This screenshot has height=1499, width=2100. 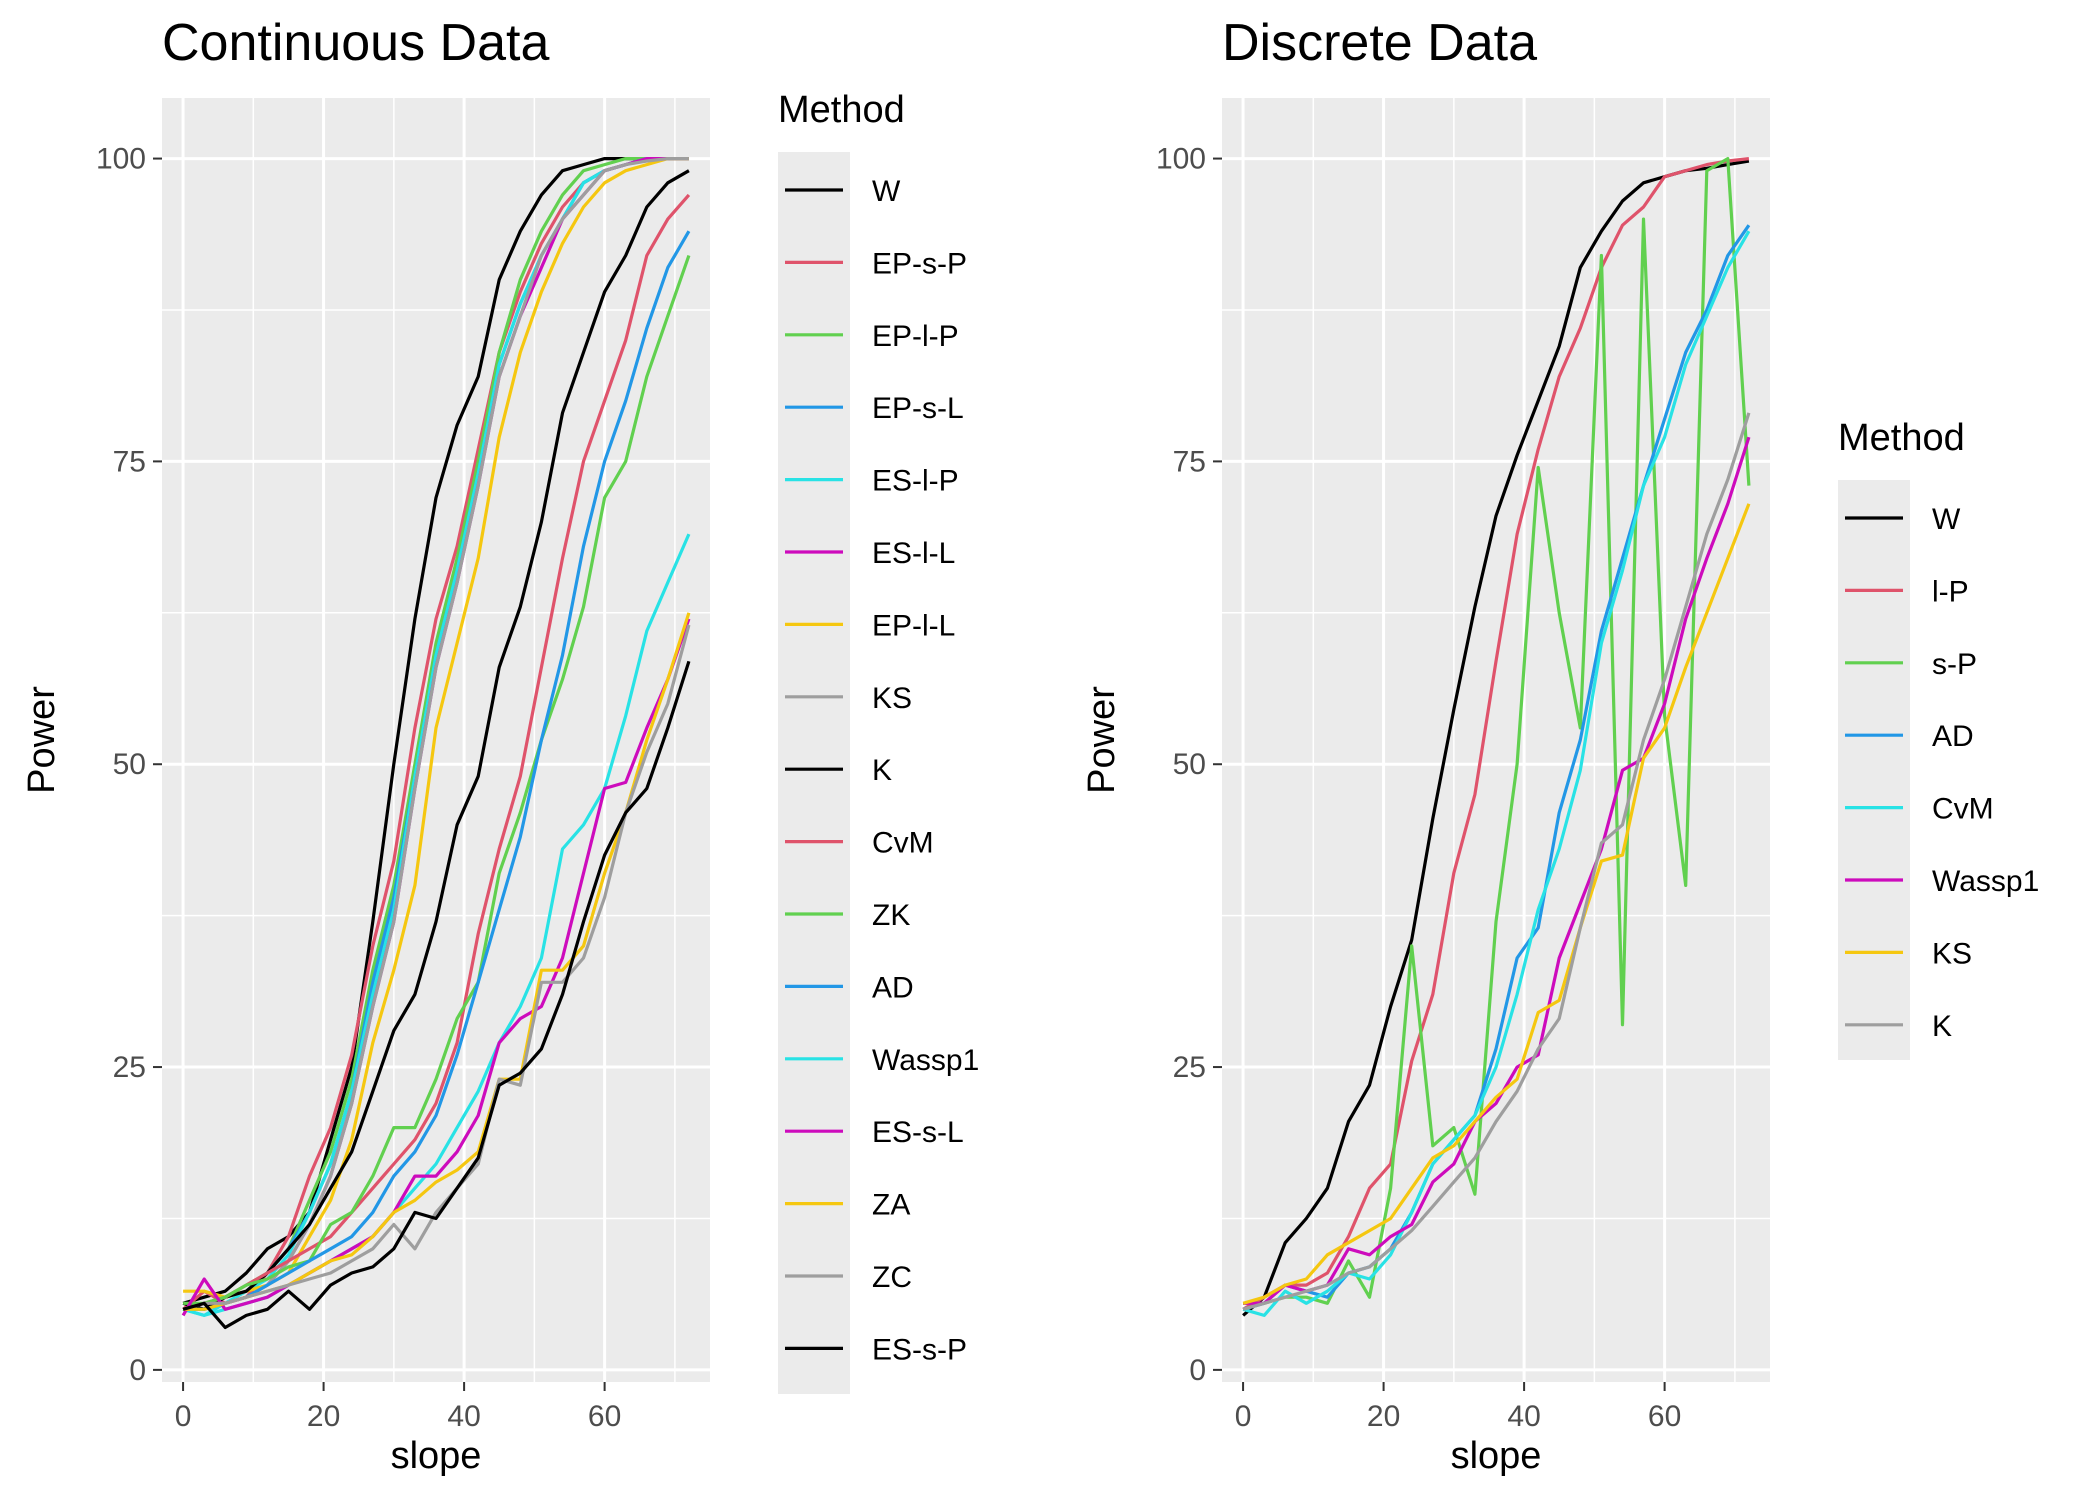 What do you see at coordinates (1379, 43) in the screenshot?
I see `chart-title: Discrete Data` at bounding box center [1379, 43].